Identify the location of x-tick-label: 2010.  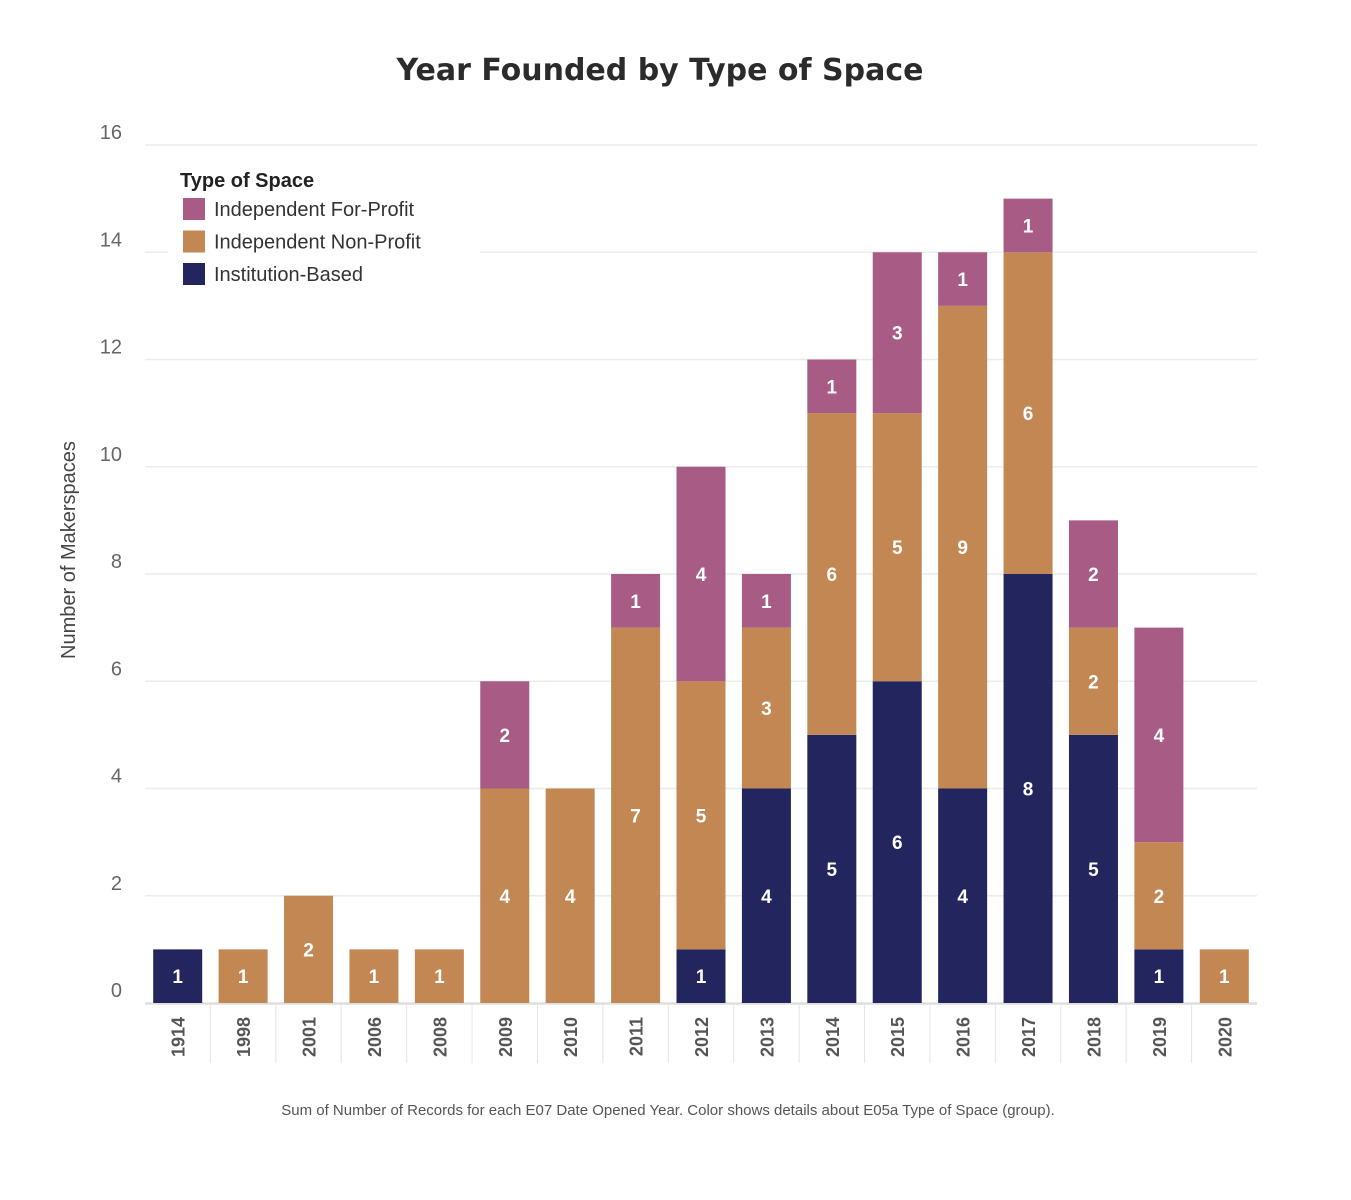
(571, 1037).